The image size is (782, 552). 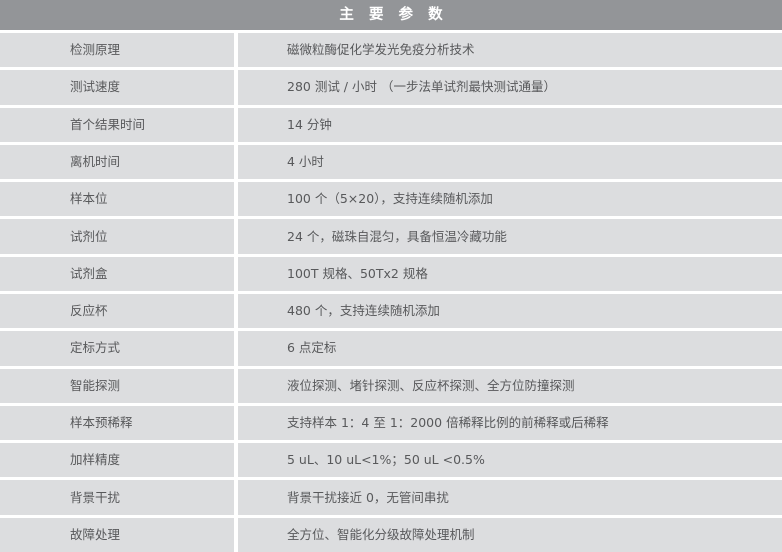 I want to click on parameter-name: 试剂盒, so click(x=89, y=273).